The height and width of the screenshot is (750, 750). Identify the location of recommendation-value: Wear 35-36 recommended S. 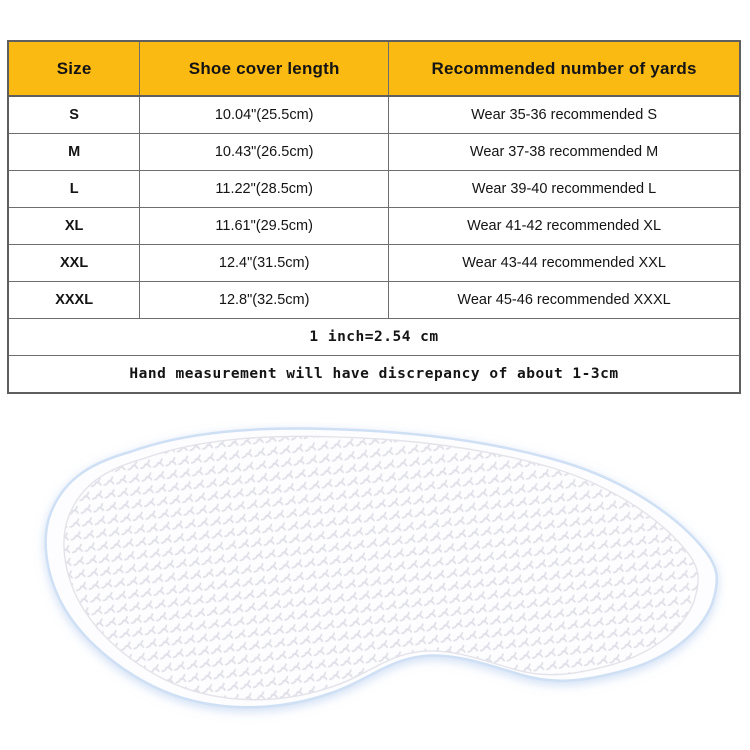
(564, 114).